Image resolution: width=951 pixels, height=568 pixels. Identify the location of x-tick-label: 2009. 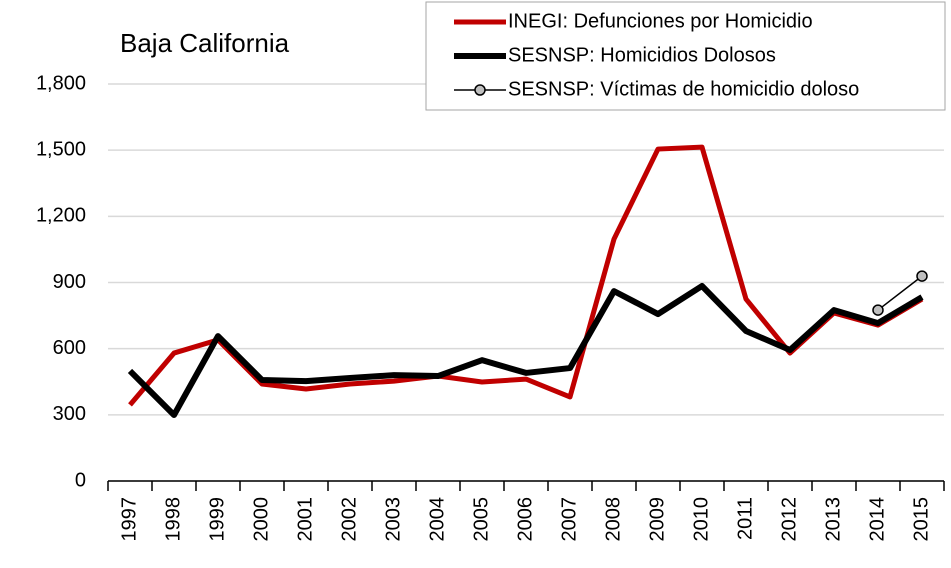
(657, 519).